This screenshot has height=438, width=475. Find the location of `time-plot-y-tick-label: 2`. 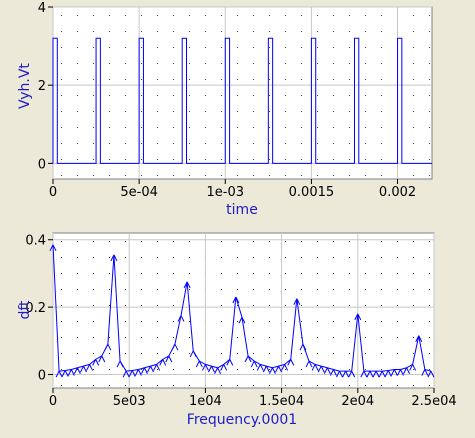

time-plot-y-tick-label: 2 is located at coordinates (42, 86).